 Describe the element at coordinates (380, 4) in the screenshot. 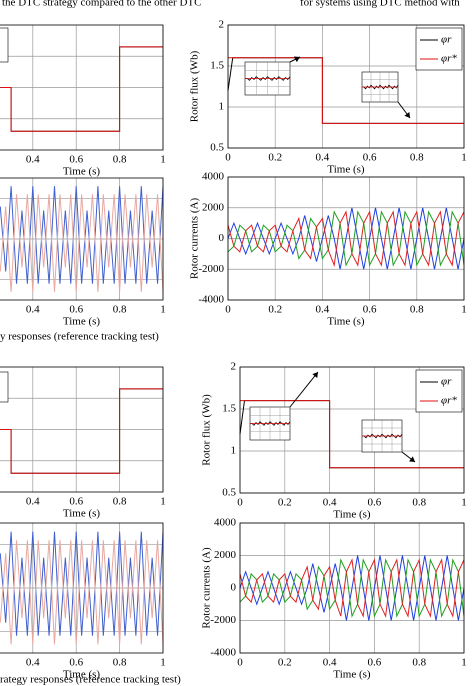

I see `header-text: for systems using DTC method with` at that location.